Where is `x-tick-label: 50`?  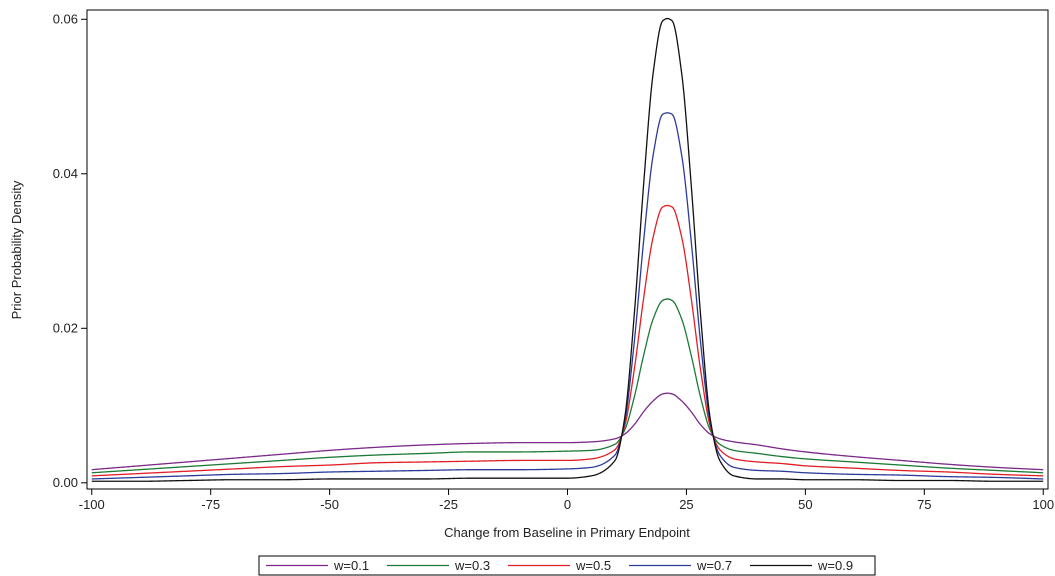 x-tick-label: 50 is located at coordinates (805, 504).